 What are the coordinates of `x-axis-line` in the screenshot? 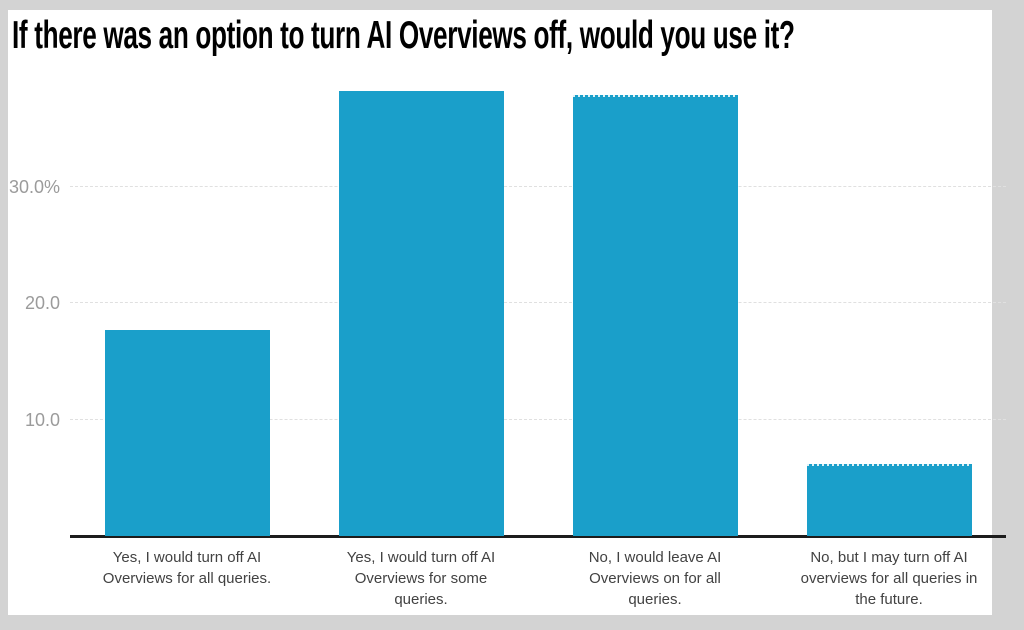 It's located at (538, 536).